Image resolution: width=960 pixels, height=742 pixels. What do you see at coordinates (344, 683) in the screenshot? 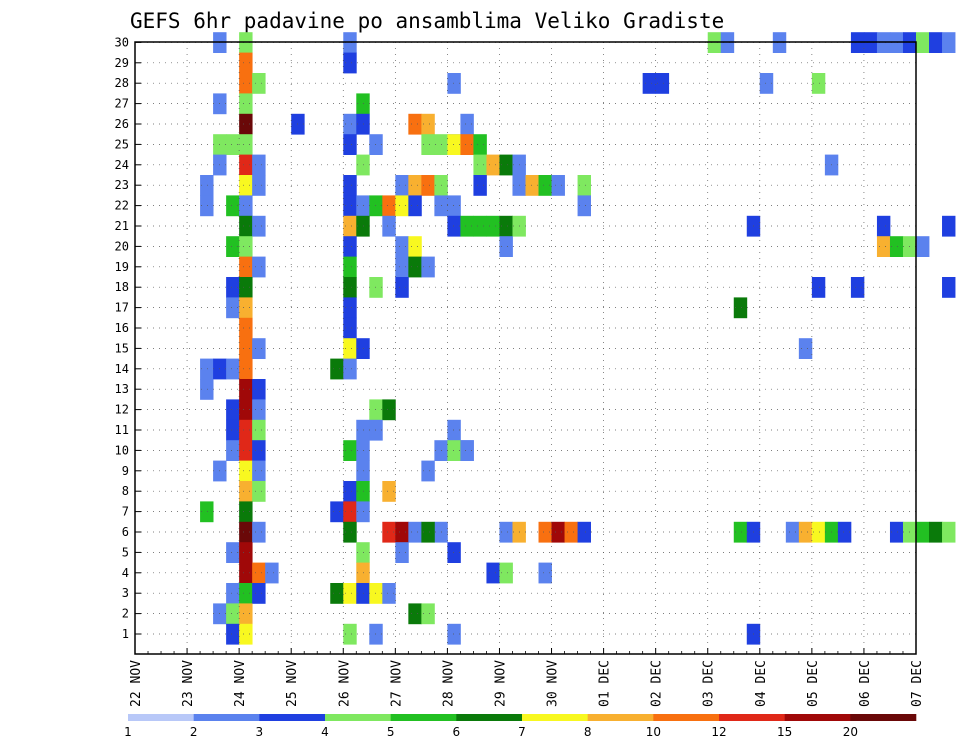
I see `x-tick-label: 26 NOV` at bounding box center [344, 683].